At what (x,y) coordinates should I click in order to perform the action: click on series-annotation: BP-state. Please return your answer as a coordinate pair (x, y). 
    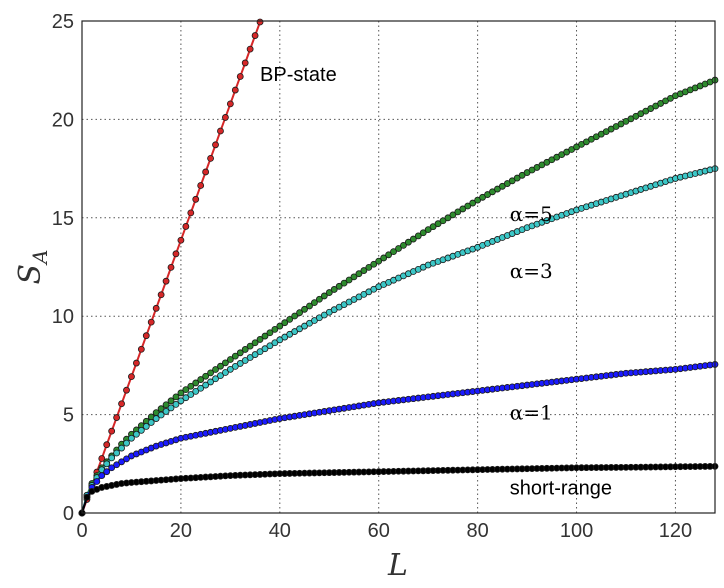
    Looking at the image, I should click on (298, 75).